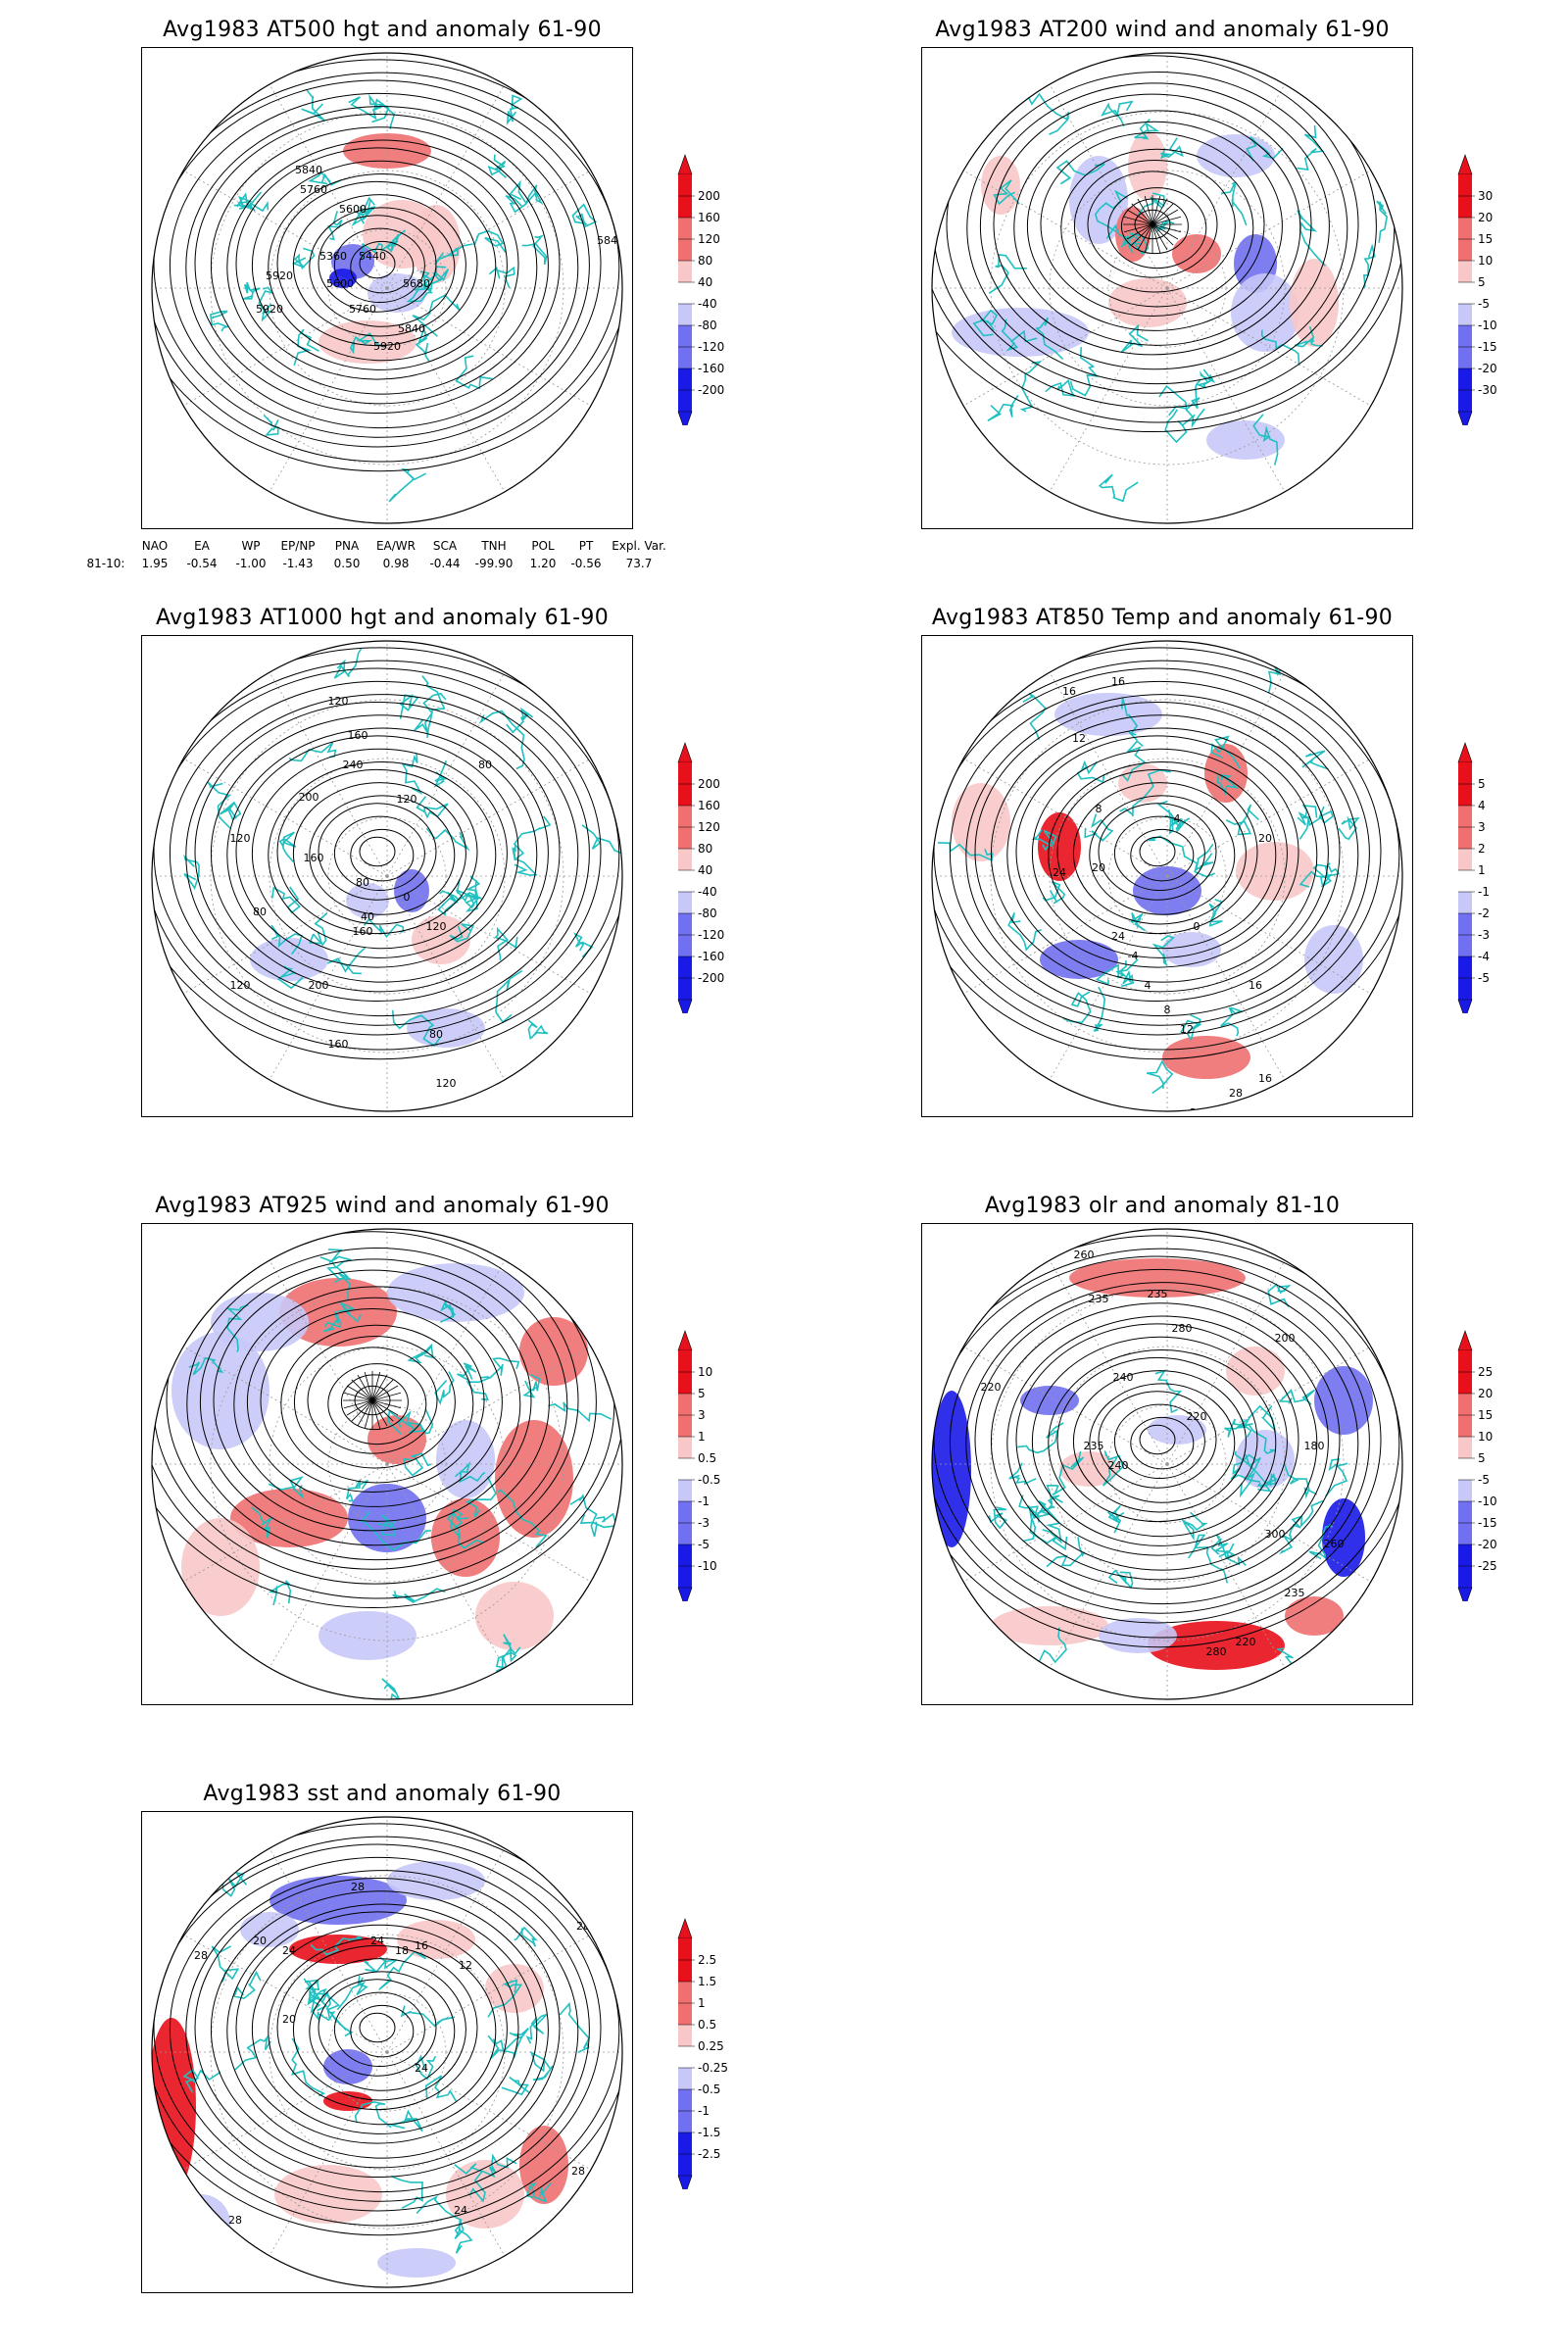  What do you see at coordinates (1487, 390) in the screenshot?
I see `colorbar-tick-label: -30` at bounding box center [1487, 390].